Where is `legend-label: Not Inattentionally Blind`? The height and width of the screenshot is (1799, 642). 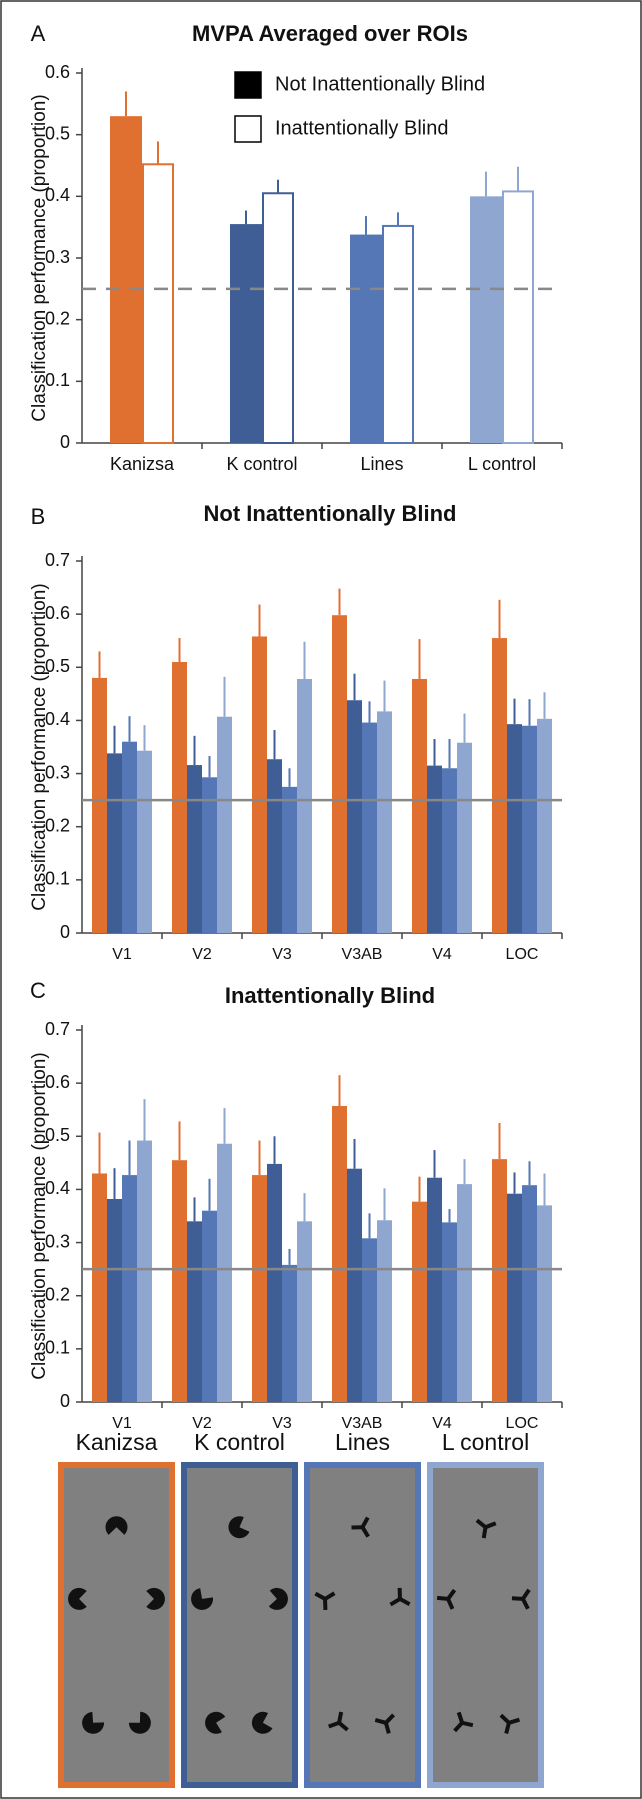 legend-label: Not Inattentionally Blind is located at coordinates (380, 84).